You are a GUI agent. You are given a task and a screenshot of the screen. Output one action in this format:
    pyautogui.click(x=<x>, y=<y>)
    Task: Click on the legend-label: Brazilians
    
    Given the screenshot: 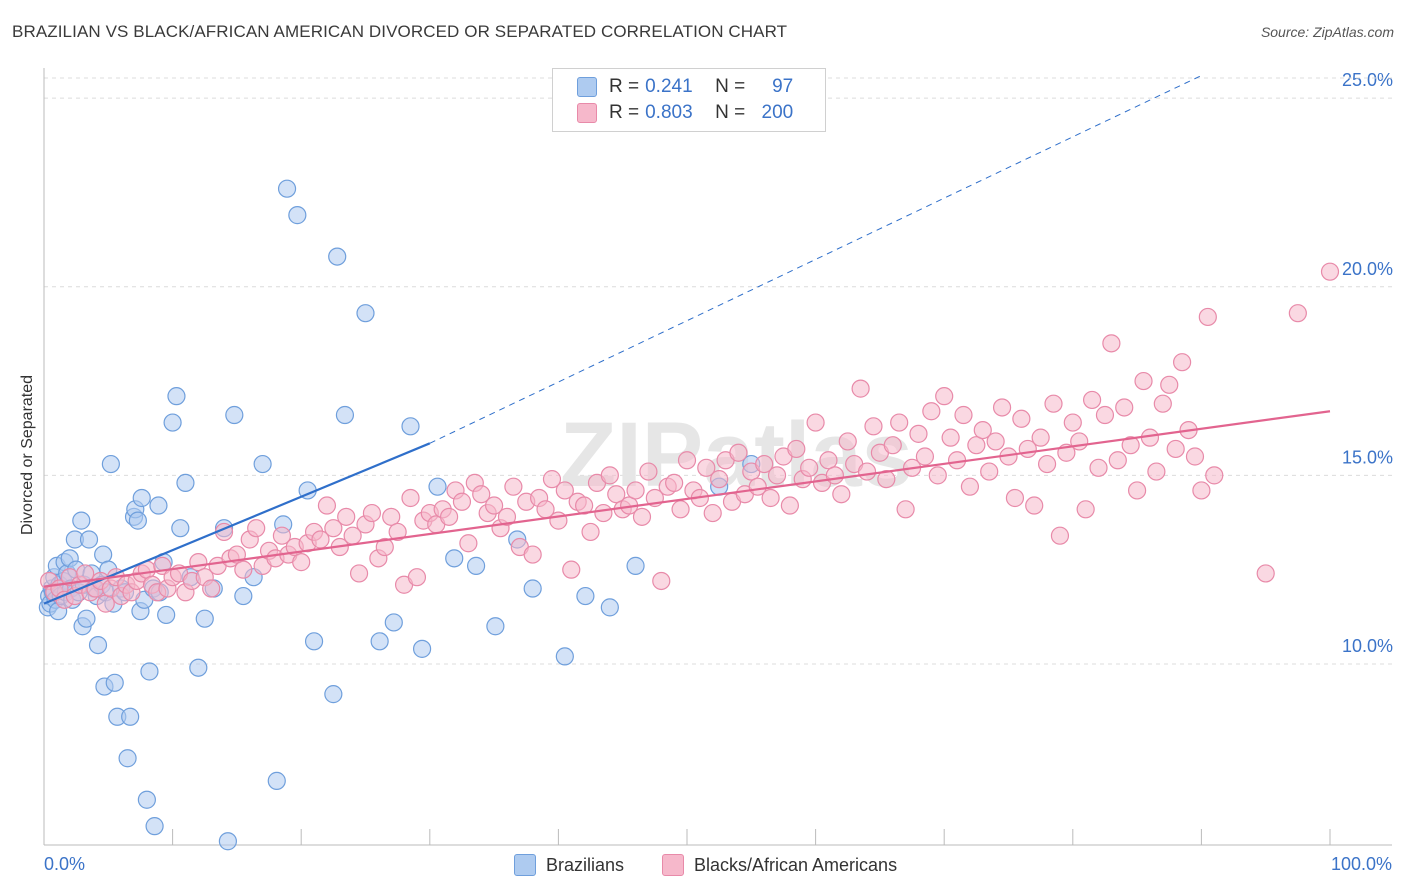 What is the action you would take?
    pyautogui.click(x=585, y=864)
    